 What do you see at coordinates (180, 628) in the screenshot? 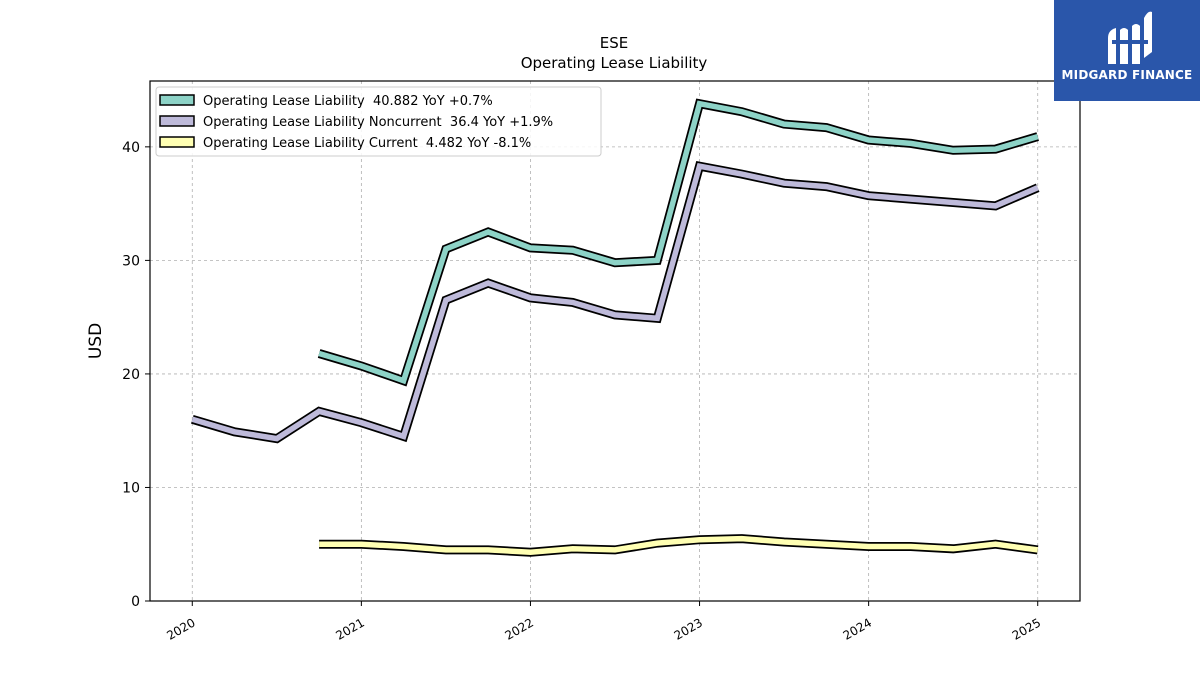
I see `x-tick-label: 2020` at bounding box center [180, 628].